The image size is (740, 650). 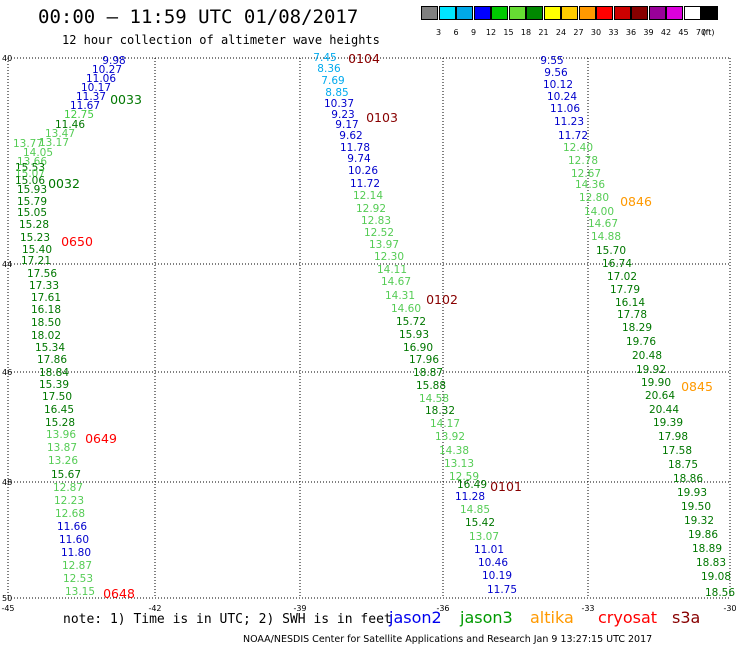 What do you see at coordinates (46, 298) in the screenshot?
I see `wave-height-value: 17.61` at bounding box center [46, 298].